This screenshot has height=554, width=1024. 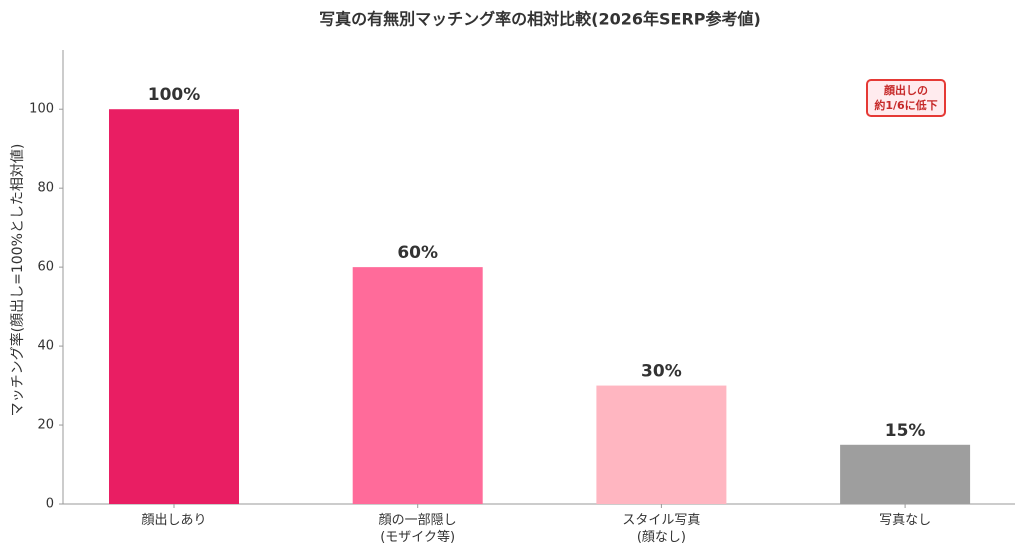 What do you see at coordinates (41, 109) in the screenshot?
I see `y-tick-label: 100` at bounding box center [41, 109].